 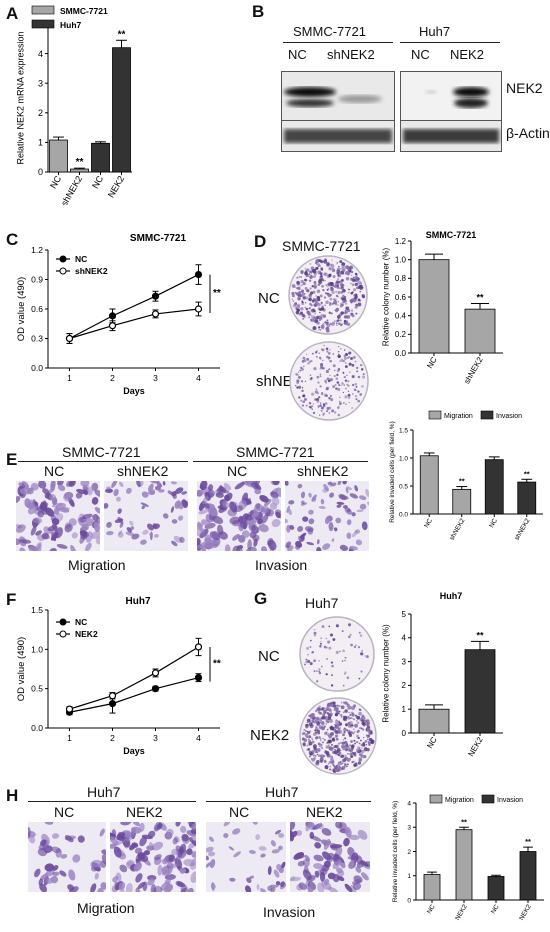 I want to click on y-tick-label: 0, so click(x=409, y=900).